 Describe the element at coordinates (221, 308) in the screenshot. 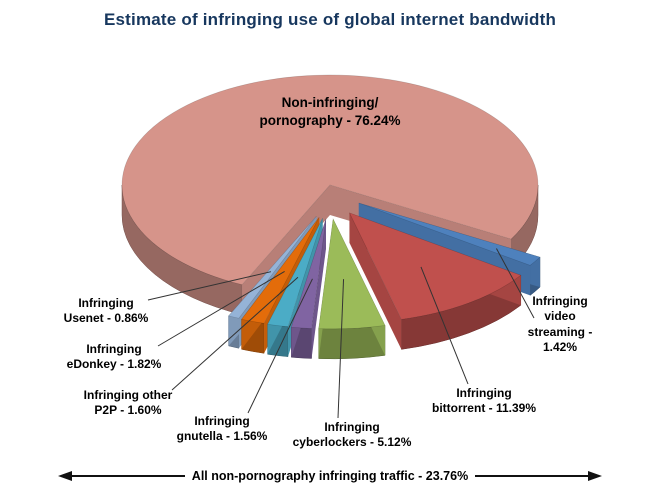

I see `leader-line-infringing-edonkey` at that location.